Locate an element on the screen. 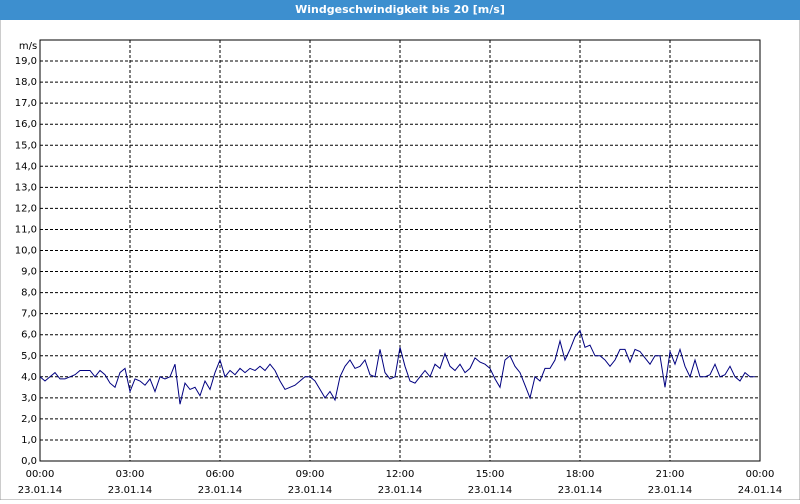 This screenshot has height=504, width=800. y-tick-label: 13,0 is located at coordinates (26, 187).